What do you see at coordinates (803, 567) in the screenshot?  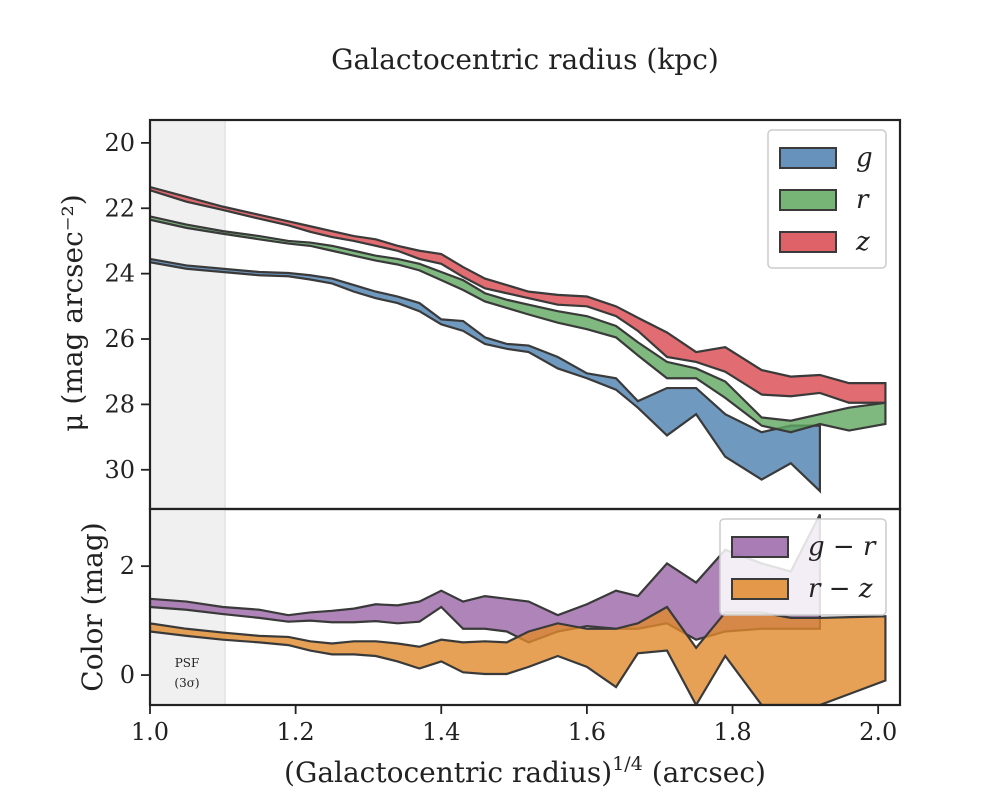 I see `legend: g − r r − z` at bounding box center [803, 567].